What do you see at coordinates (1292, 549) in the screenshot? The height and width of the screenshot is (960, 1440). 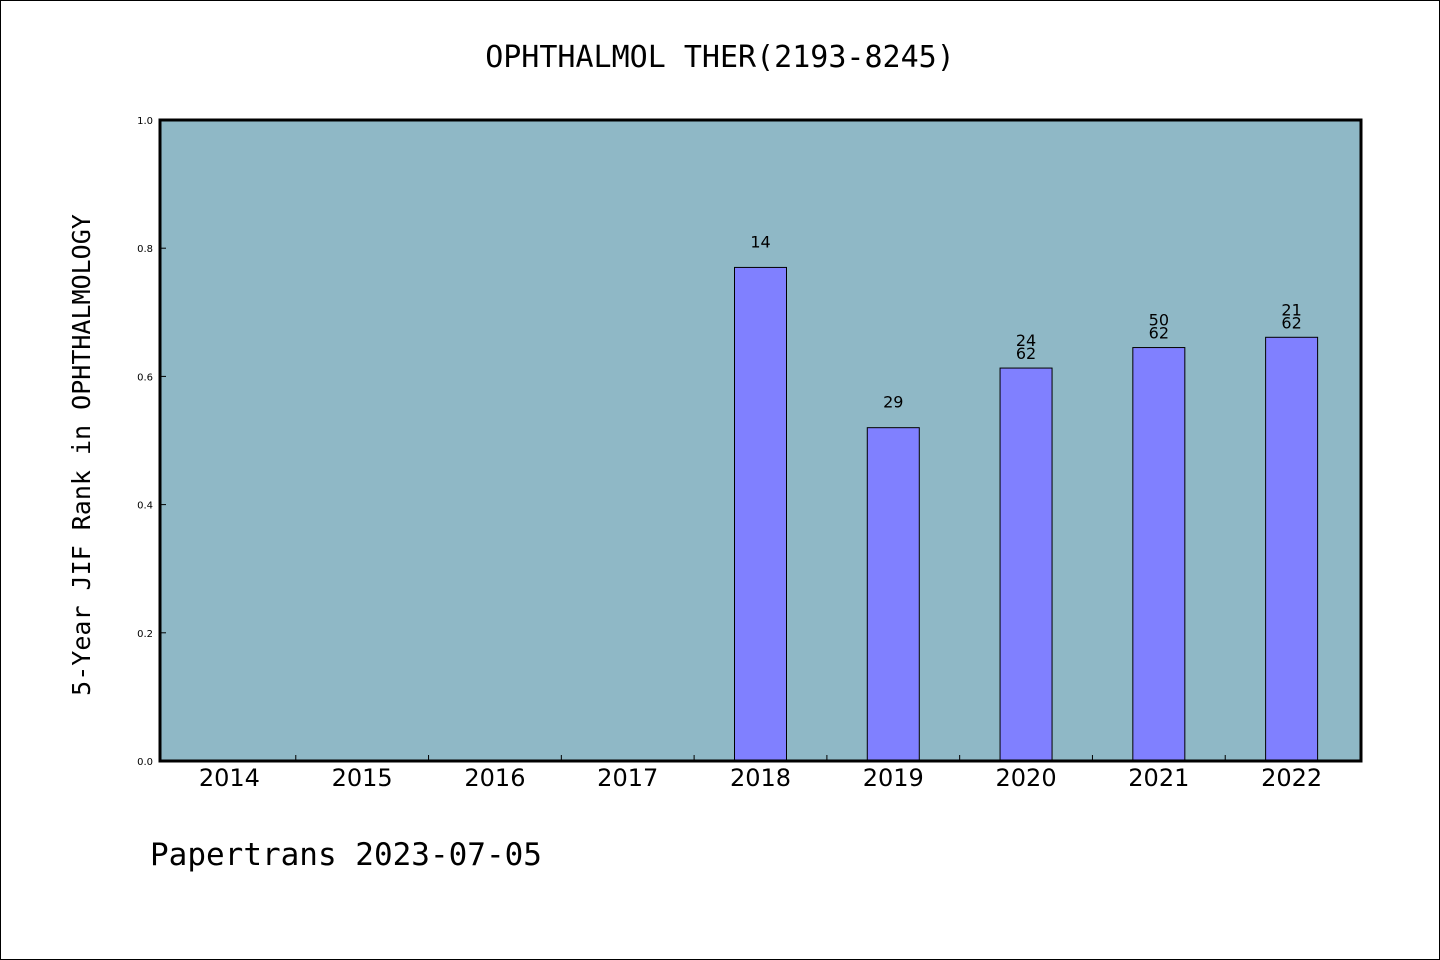 I see `bar-2022` at bounding box center [1292, 549].